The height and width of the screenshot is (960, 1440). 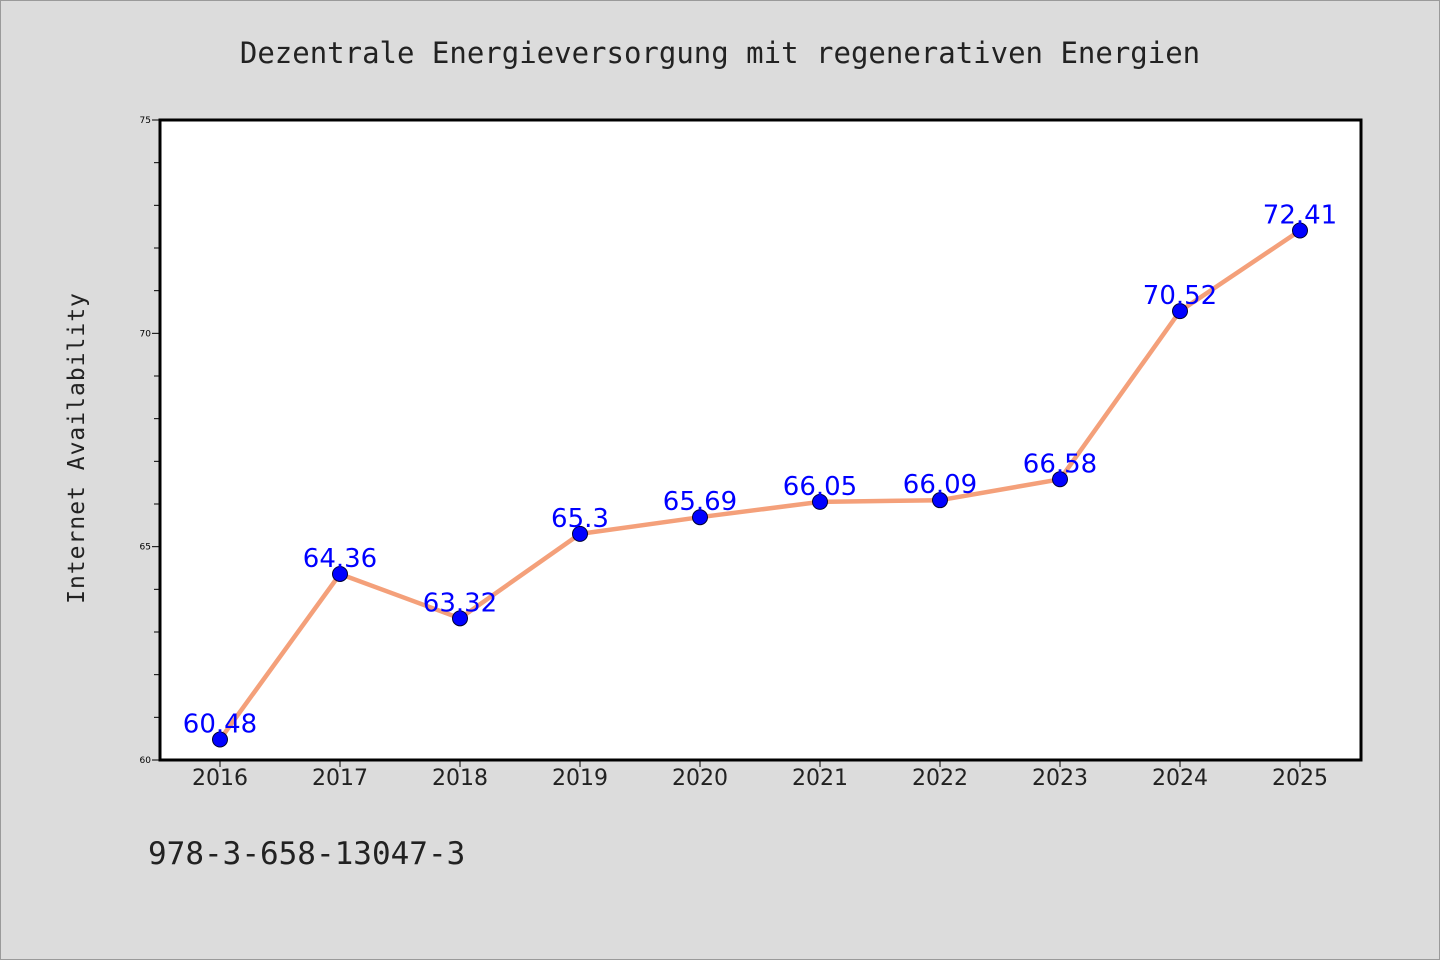 I want to click on y-tick-label: 75, so click(x=145, y=121).